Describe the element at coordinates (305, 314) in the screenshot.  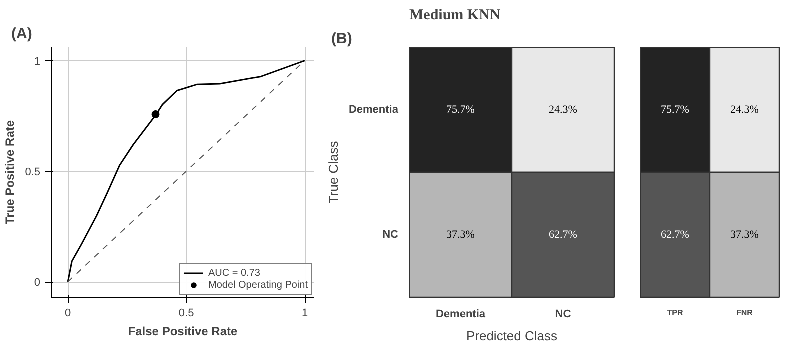
I see `x-tick-label: 1` at that location.